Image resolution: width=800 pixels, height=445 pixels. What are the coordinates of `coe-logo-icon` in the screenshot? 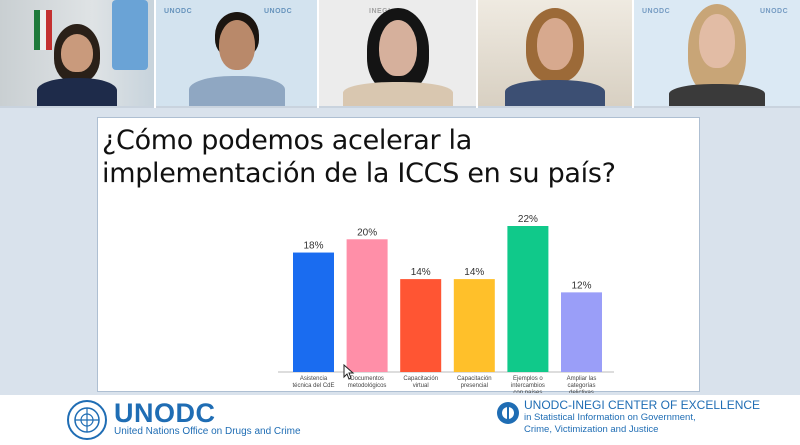 It's located at (508, 413).